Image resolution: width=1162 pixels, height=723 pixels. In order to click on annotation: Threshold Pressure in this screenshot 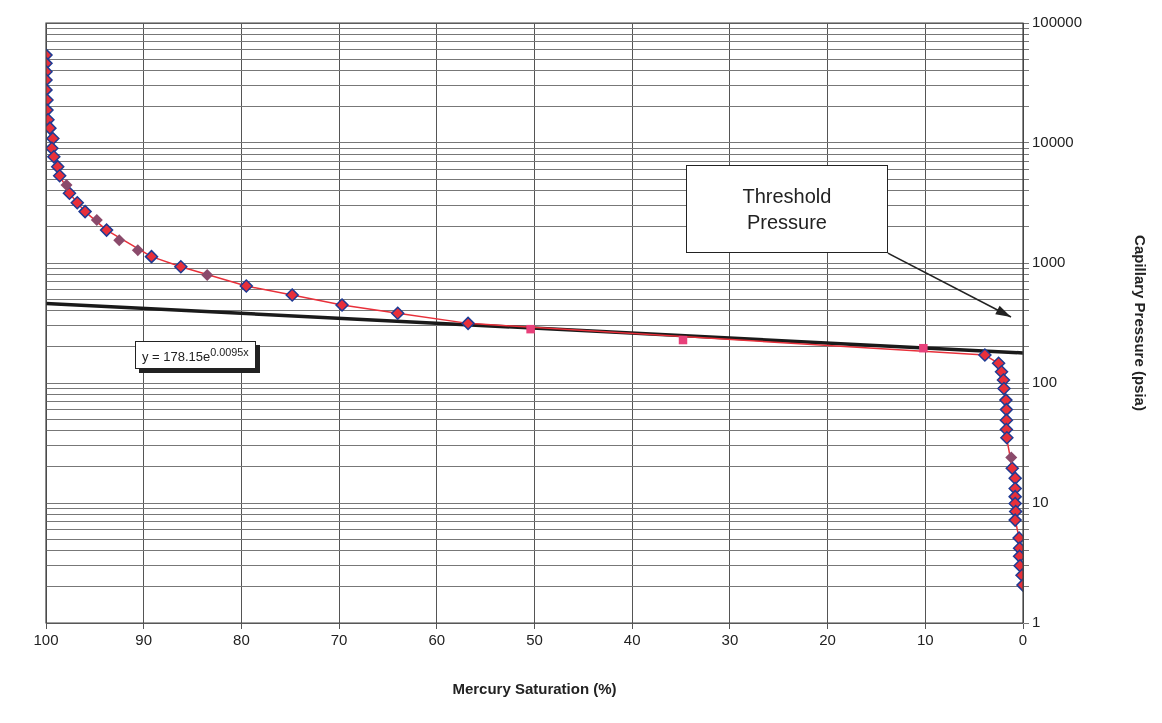, I will do `click(787, 210)`.